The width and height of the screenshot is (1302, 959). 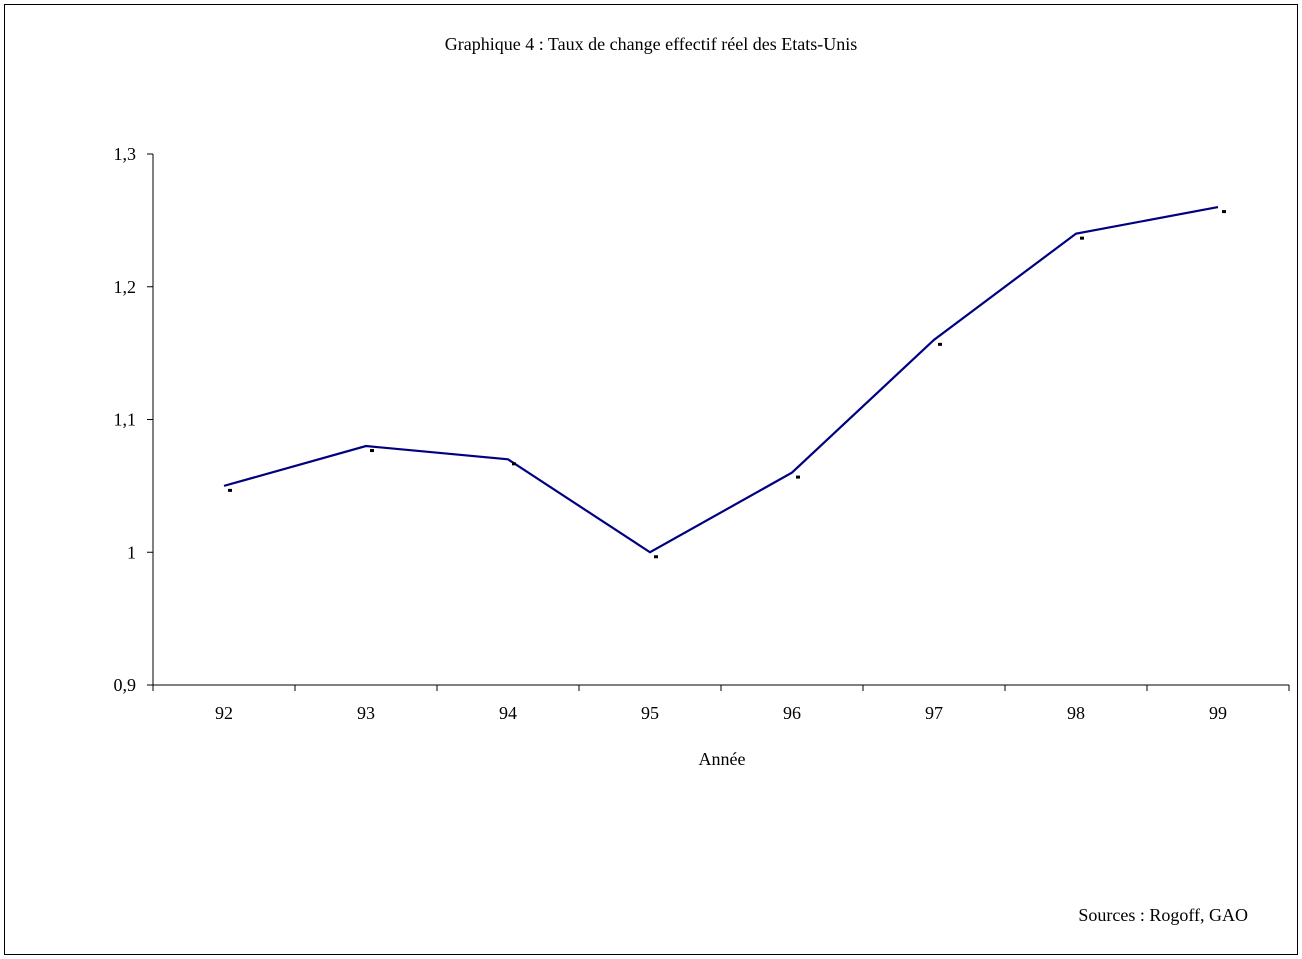 I want to click on y-tick-label: 1, so click(x=131, y=552).